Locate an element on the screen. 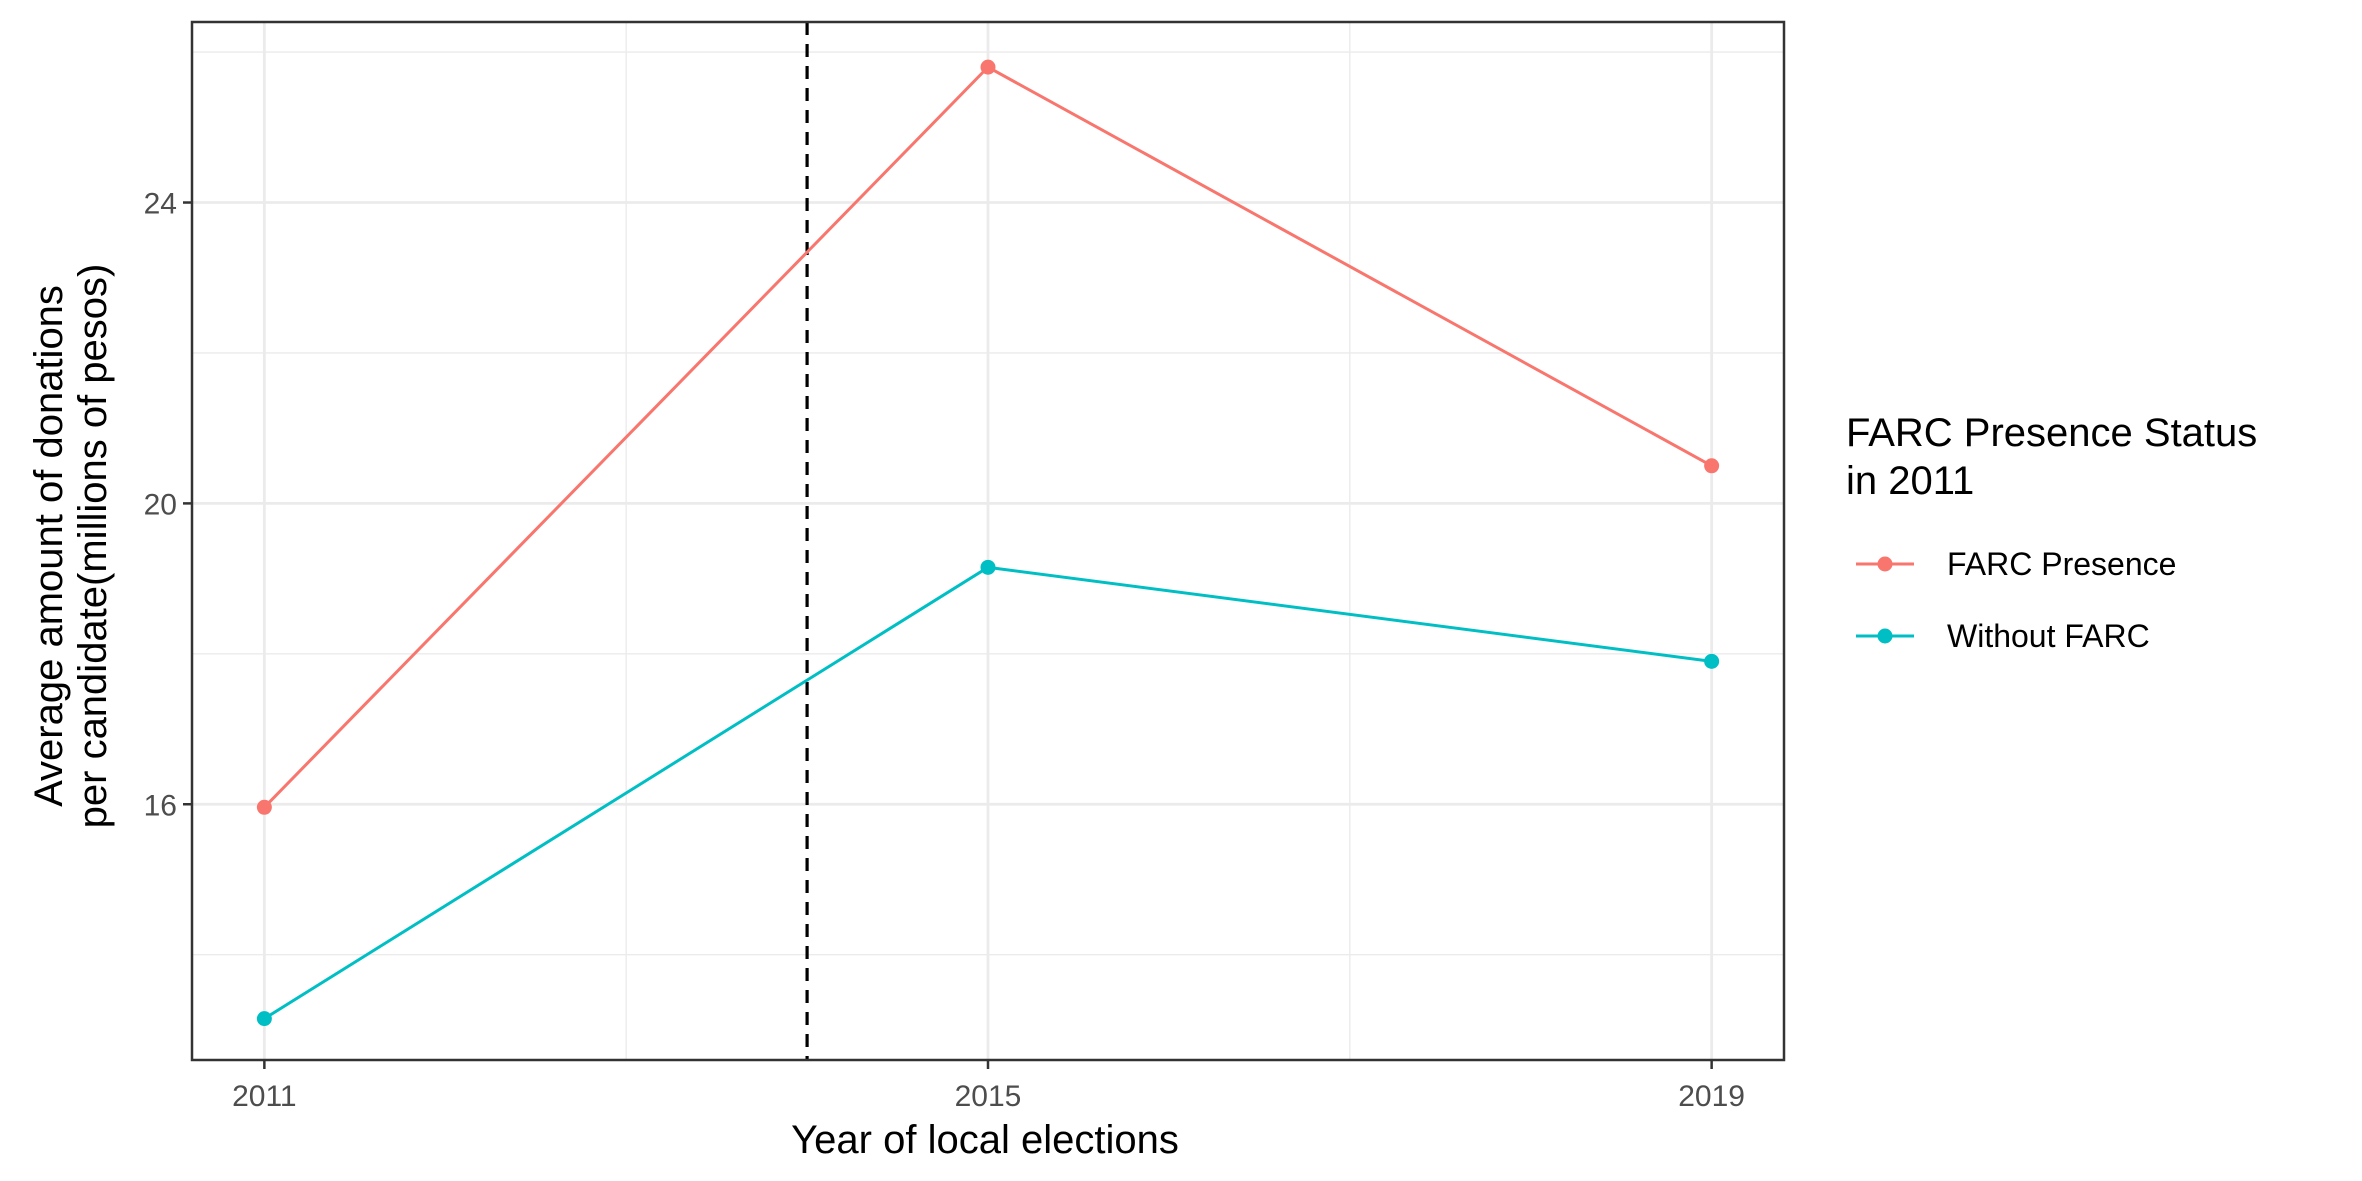 Image resolution: width=2362 pixels, height=1181 pixels. legend-entries: FARC Presence Without FARC is located at coordinates (2016, 600).